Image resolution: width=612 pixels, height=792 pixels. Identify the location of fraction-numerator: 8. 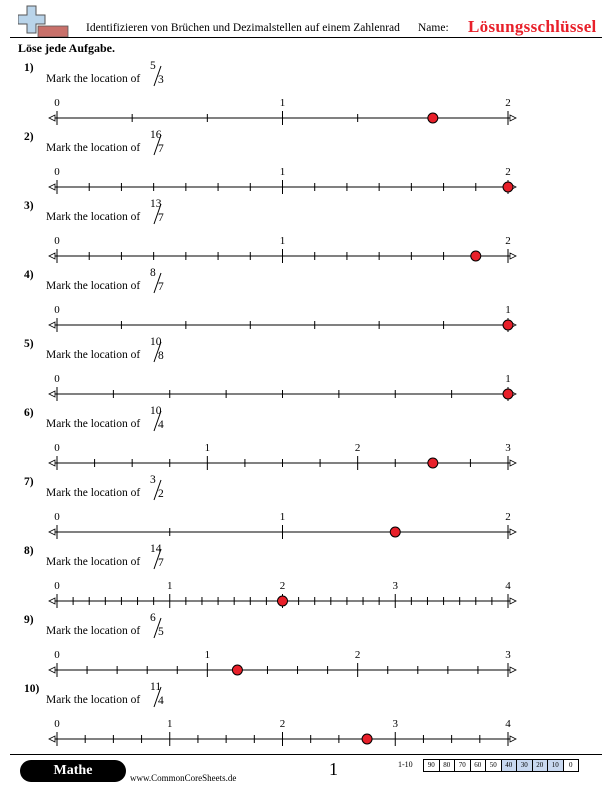
(153, 273).